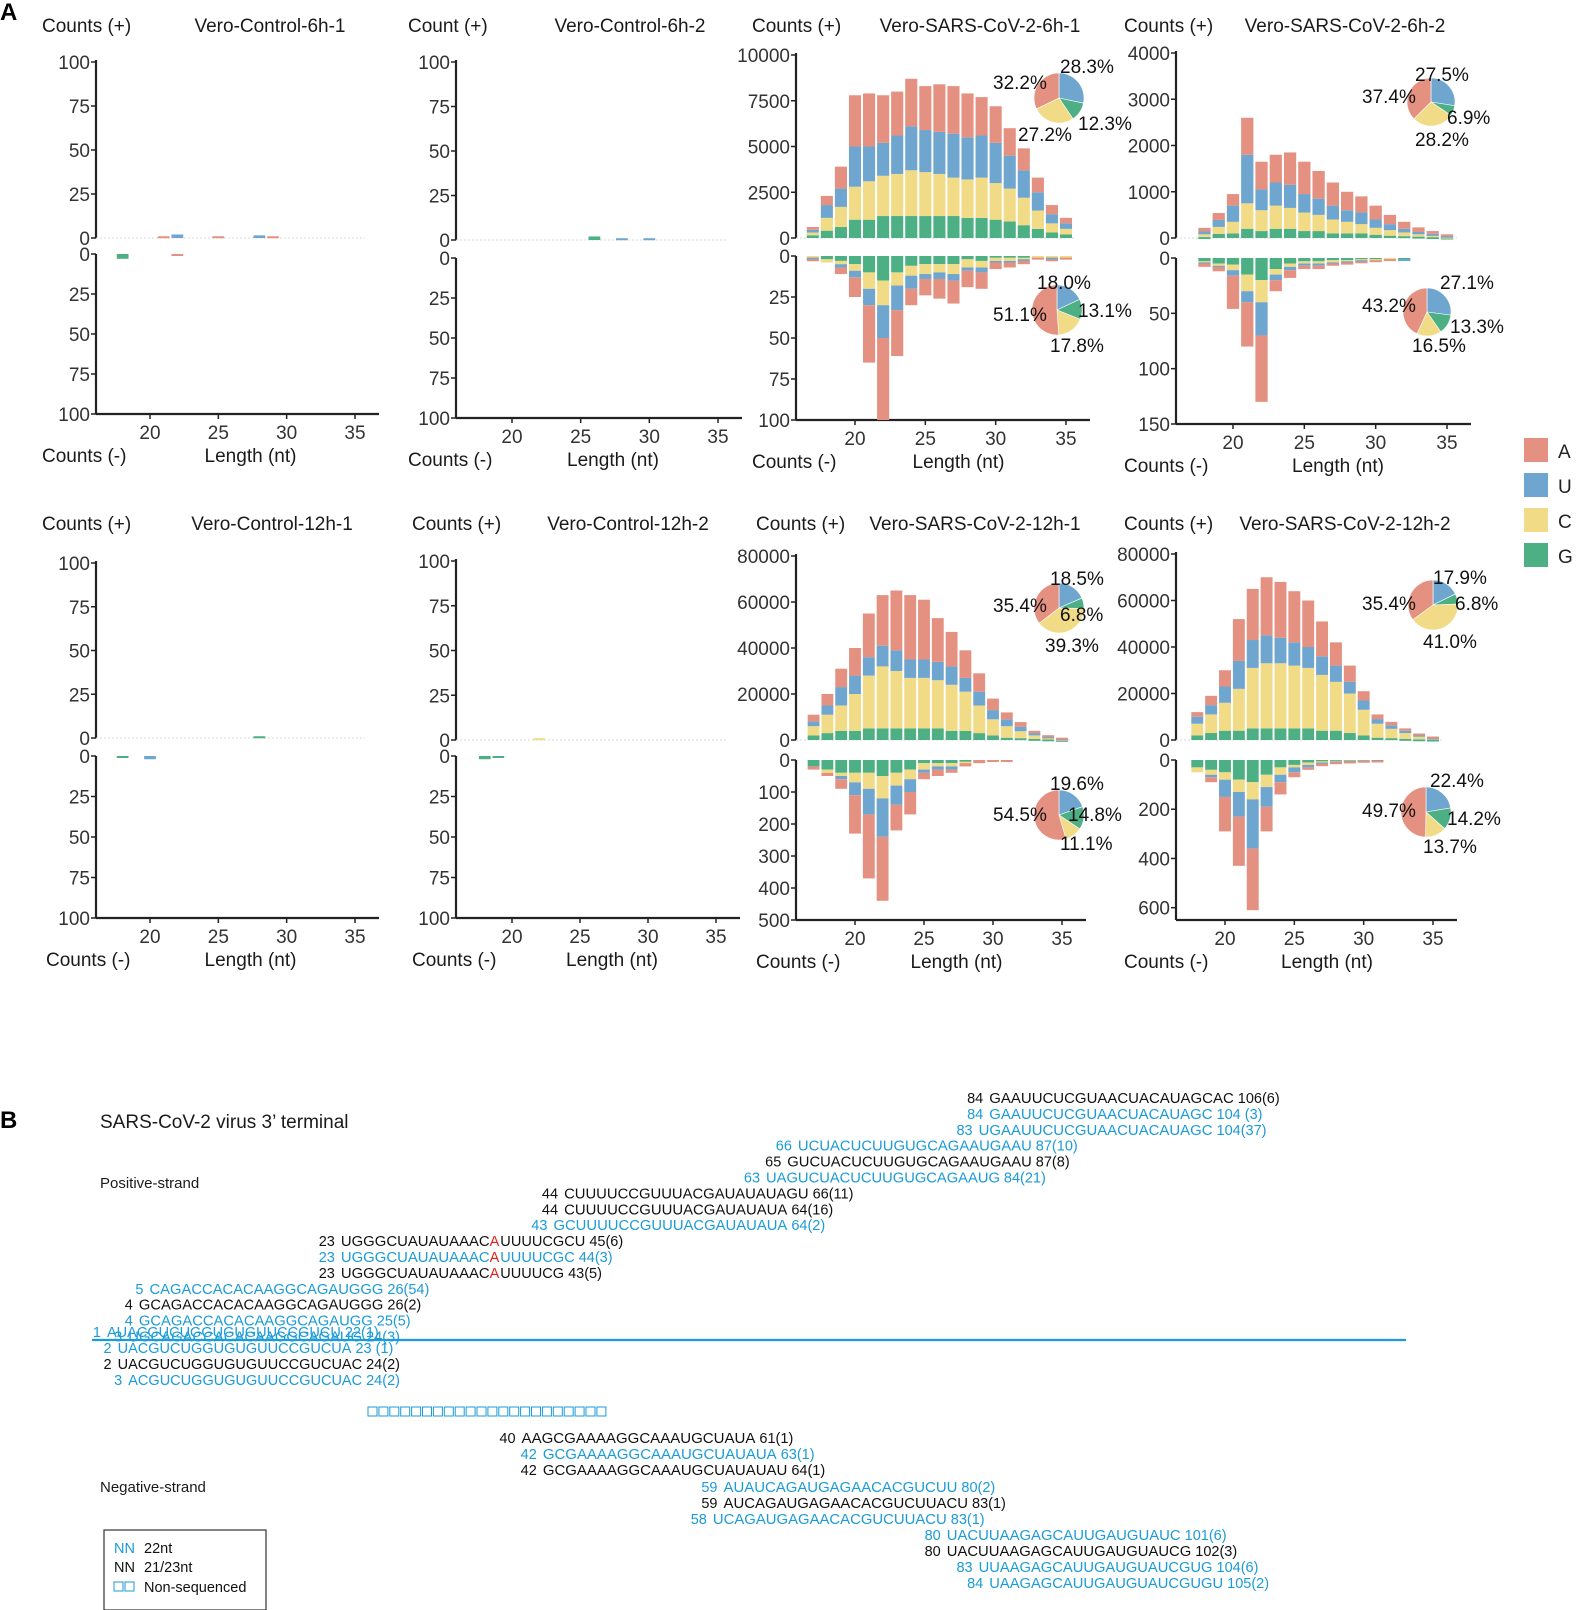  I want to click on read-start: 40, so click(509, 1439).